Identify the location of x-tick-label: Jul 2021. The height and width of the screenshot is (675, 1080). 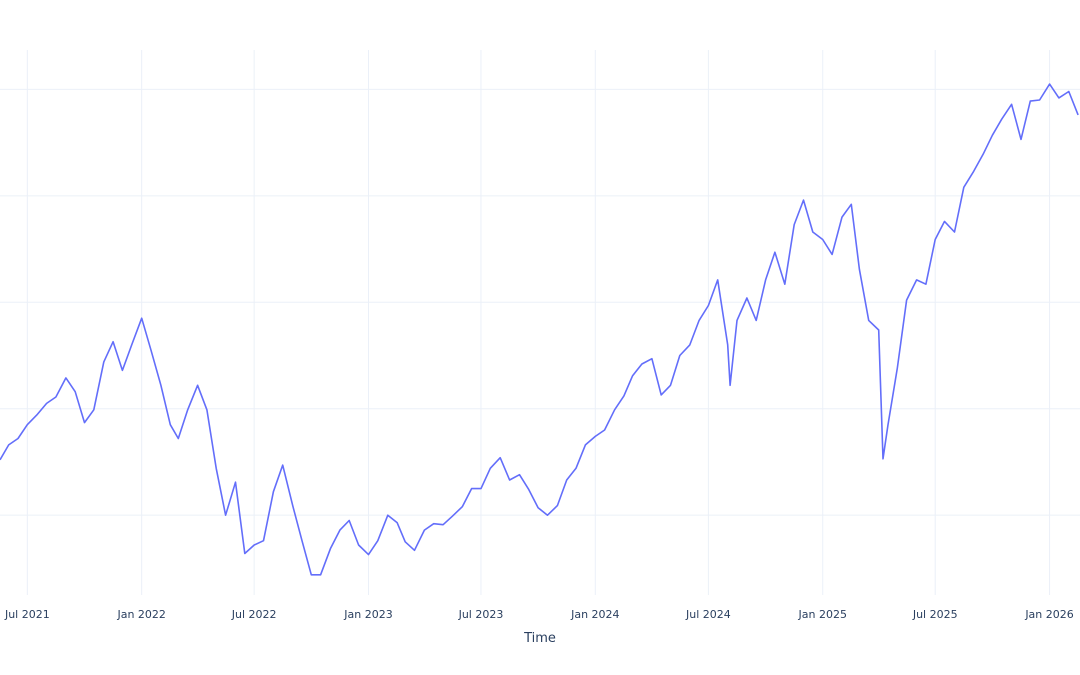
(27, 614).